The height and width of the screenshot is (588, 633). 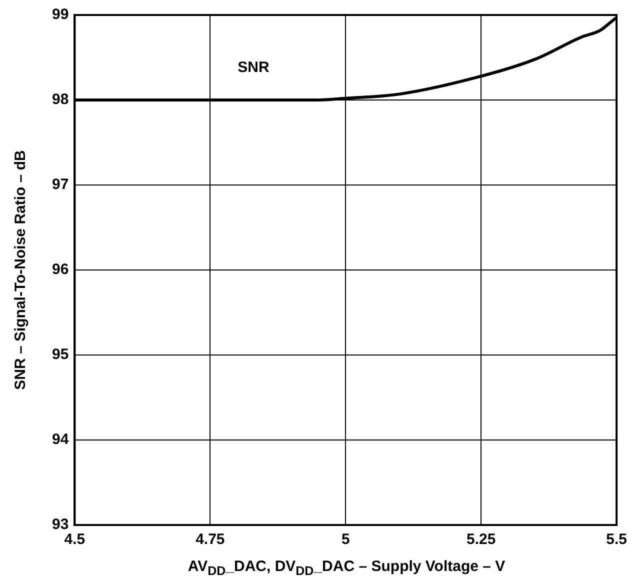 What do you see at coordinates (60, 185) in the screenshot?
I see `y-tick-label: 97` at bounding box center [60, 185].